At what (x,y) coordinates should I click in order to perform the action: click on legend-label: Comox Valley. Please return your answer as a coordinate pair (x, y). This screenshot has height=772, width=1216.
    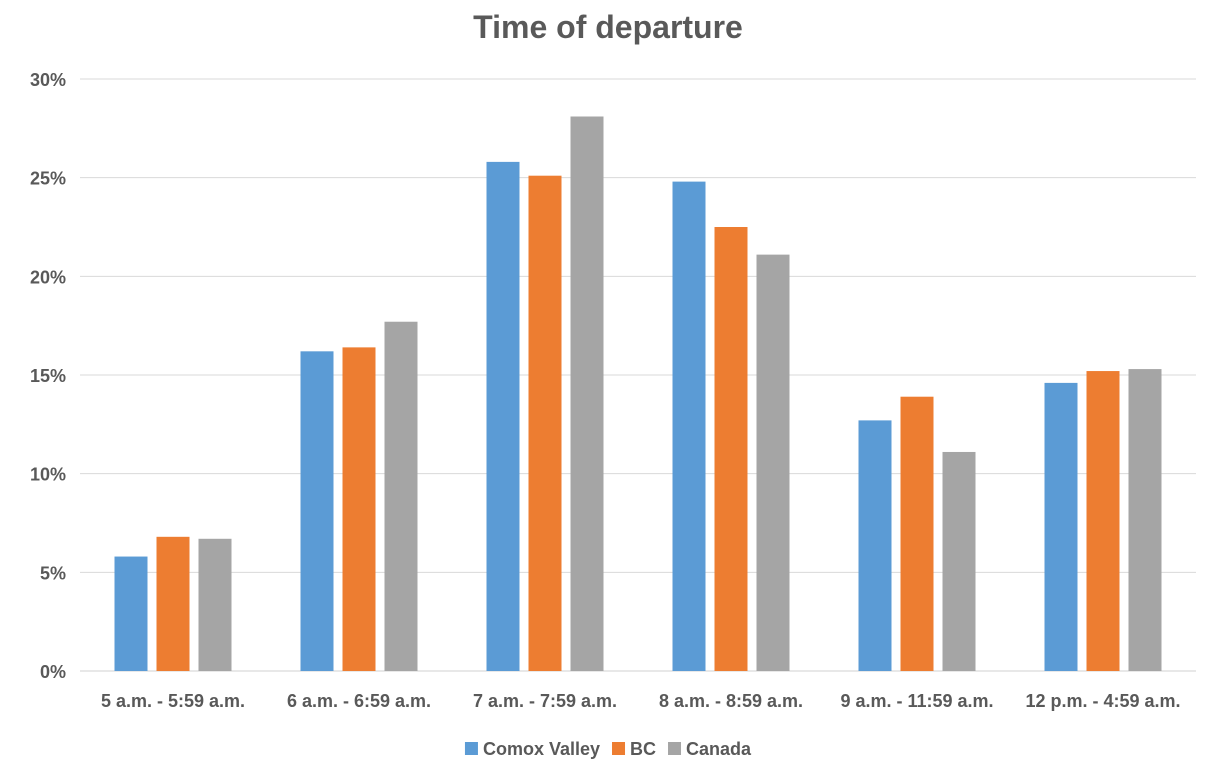
    Looking at the image, I should click on (541, 749).